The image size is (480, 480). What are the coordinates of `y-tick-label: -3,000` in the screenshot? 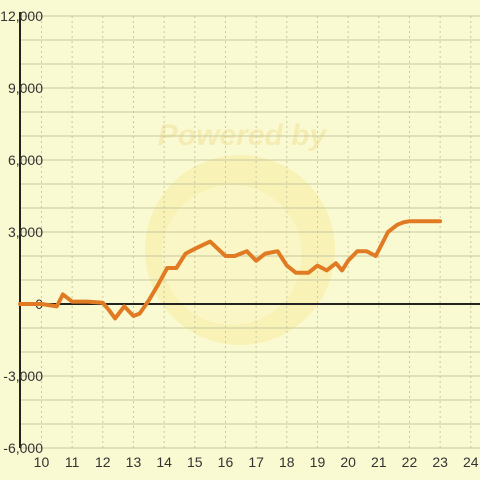 It's located at (23, 376).